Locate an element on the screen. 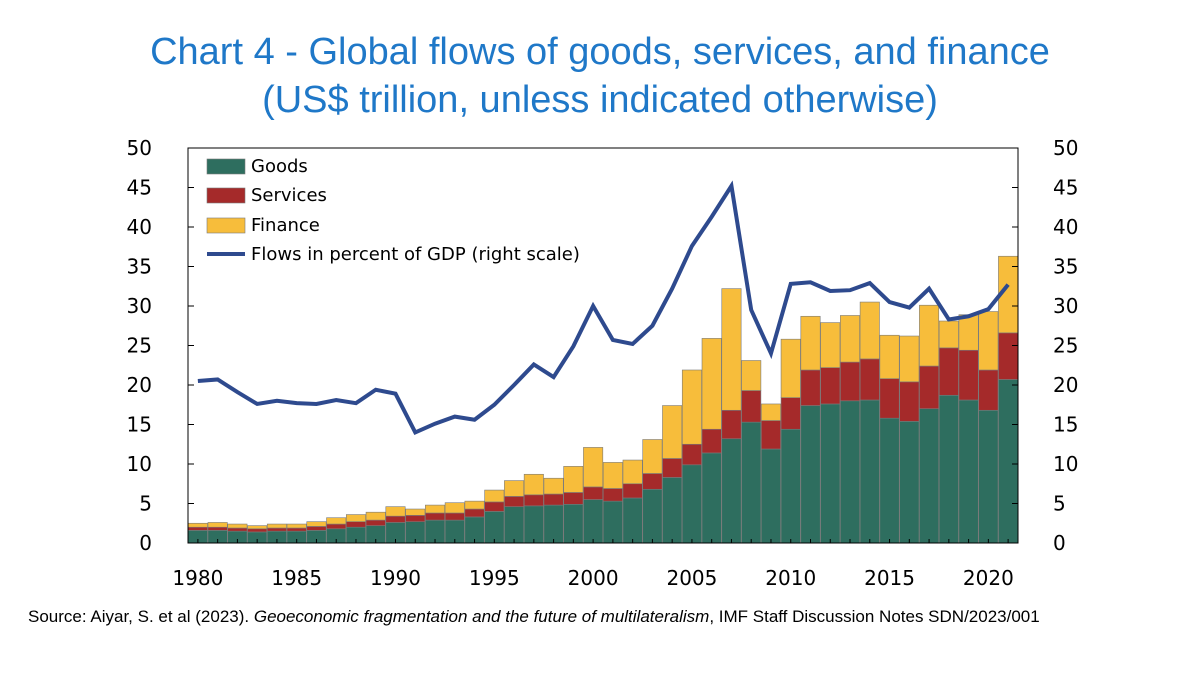 This screenshot has height=675, width=1200. bar-goods-2019 is located at coordinates (968, 471).